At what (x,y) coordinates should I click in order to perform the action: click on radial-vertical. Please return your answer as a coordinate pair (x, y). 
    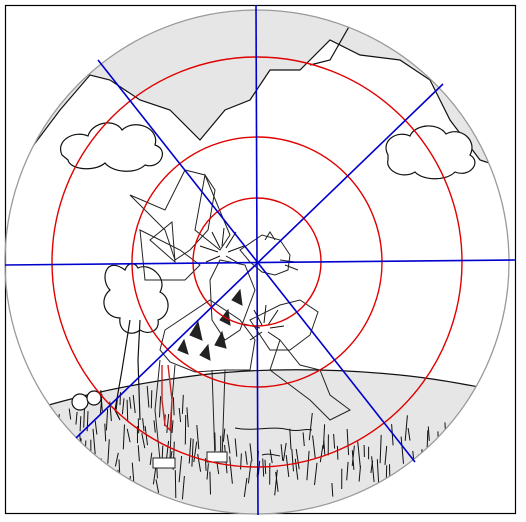
    Looking at the image, I should click on (257, 260).